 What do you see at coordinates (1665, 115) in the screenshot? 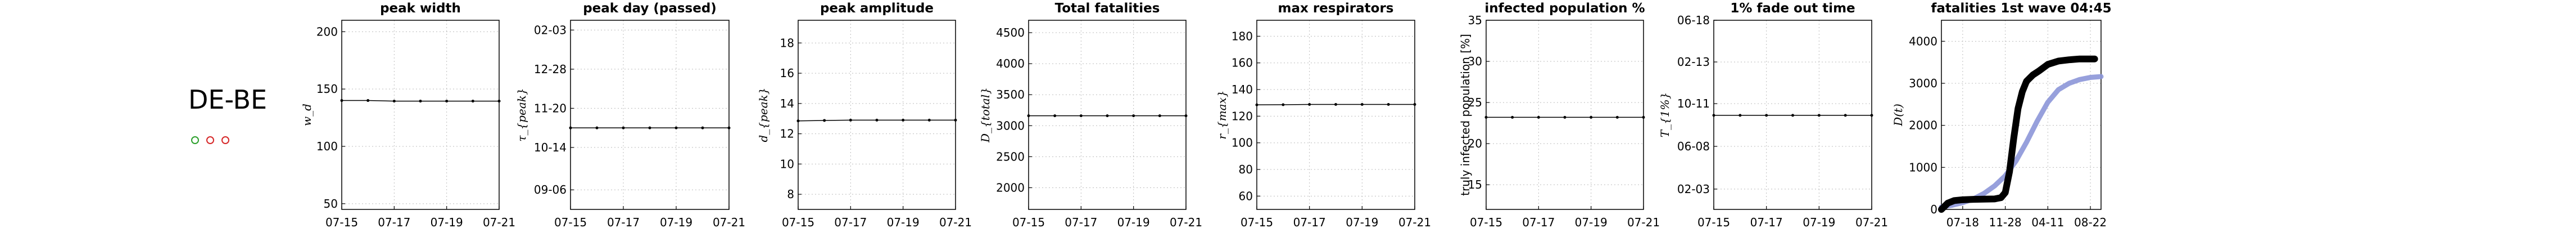
I see `y-axis-label: T_{1%}` at bounding box center [1665, 115].